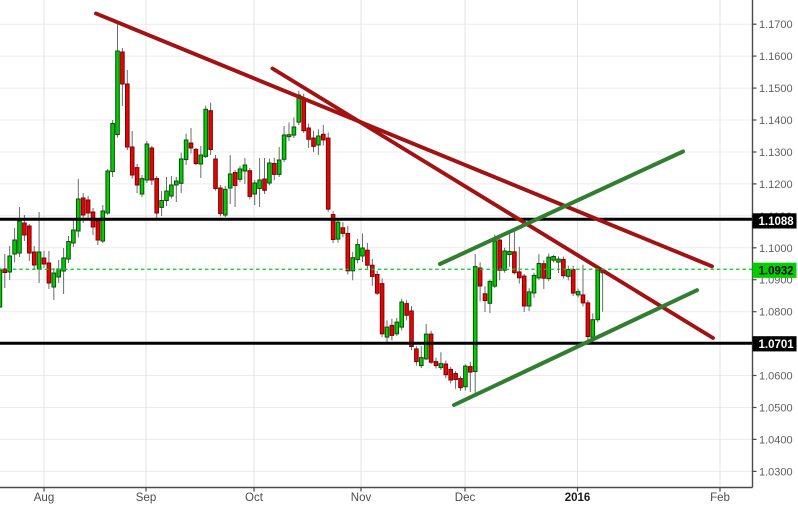 This screenshot has height=508, width=798. I want to click on svg-text: Aug, so click(44, 498).